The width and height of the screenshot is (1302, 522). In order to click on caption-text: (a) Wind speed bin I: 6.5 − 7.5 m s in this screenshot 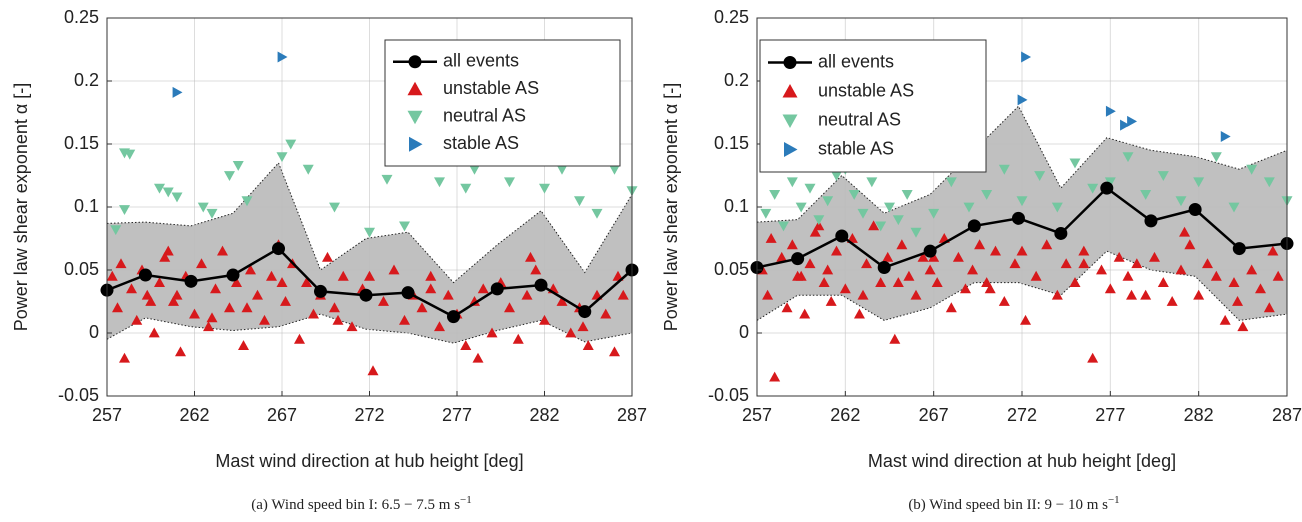, I will do `click(355, 505)`.